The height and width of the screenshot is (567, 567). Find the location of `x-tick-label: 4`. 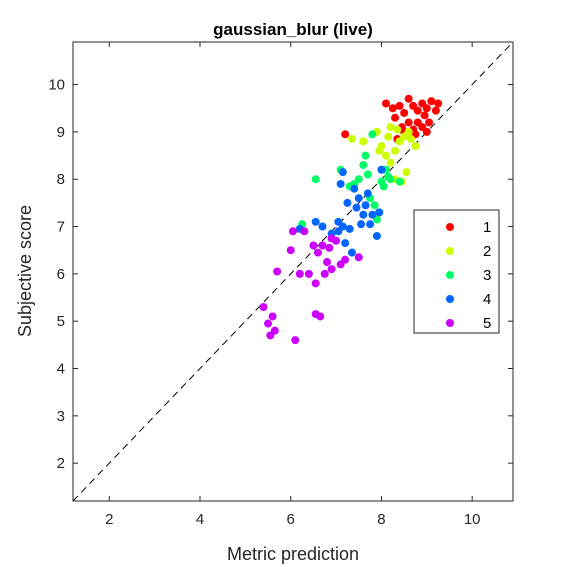

x-tick-label: 4 is located at coordinates (200, 519).